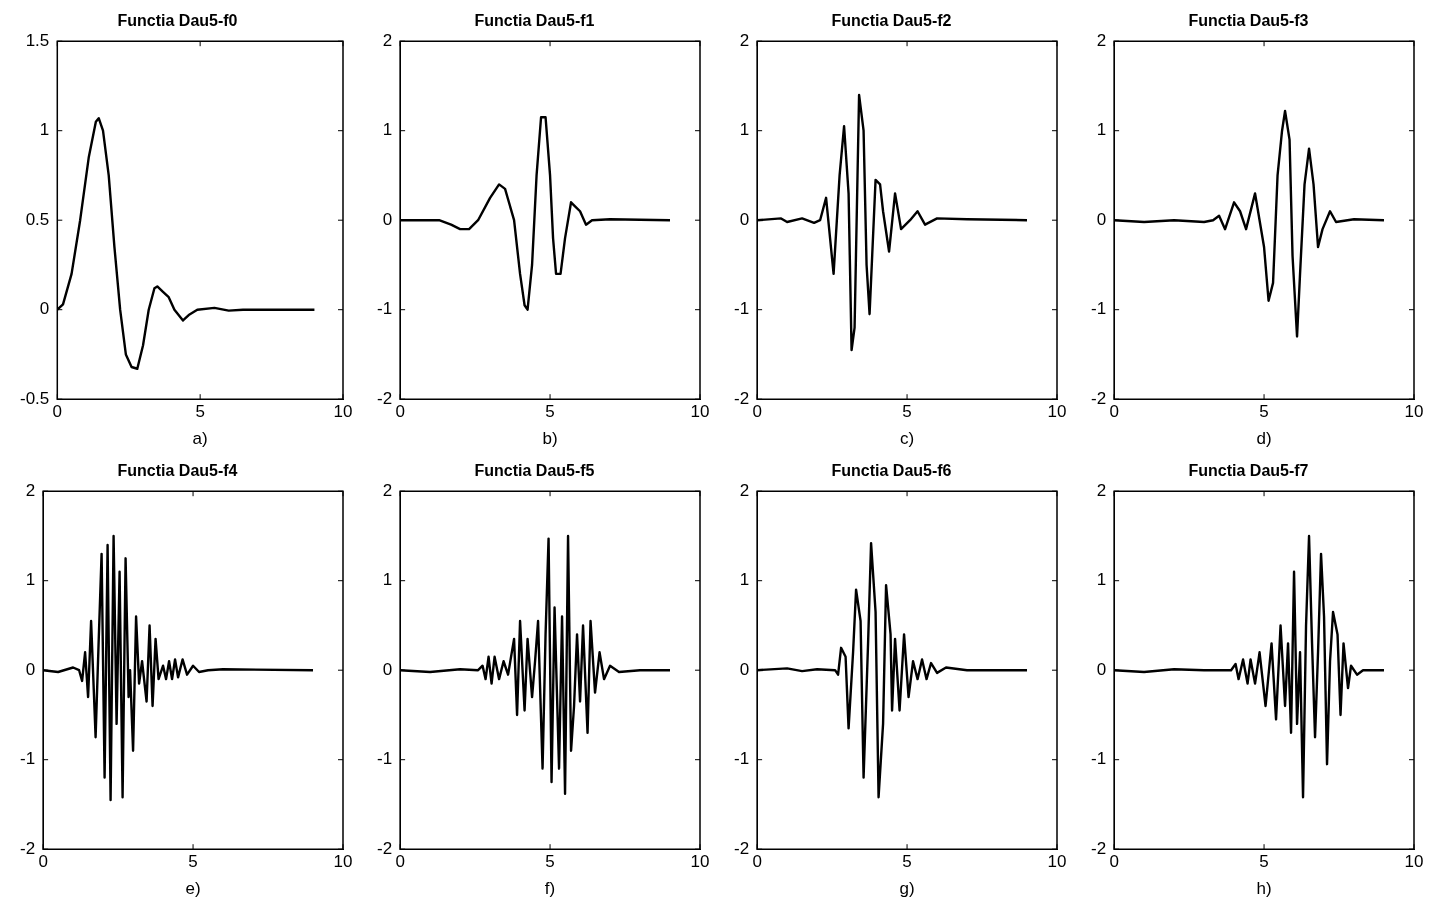  What do you see at coordinates (891, 21) in the screenshot?
I see `chart-title: Functia Dau5-f2` at bounding box center [891, 21].